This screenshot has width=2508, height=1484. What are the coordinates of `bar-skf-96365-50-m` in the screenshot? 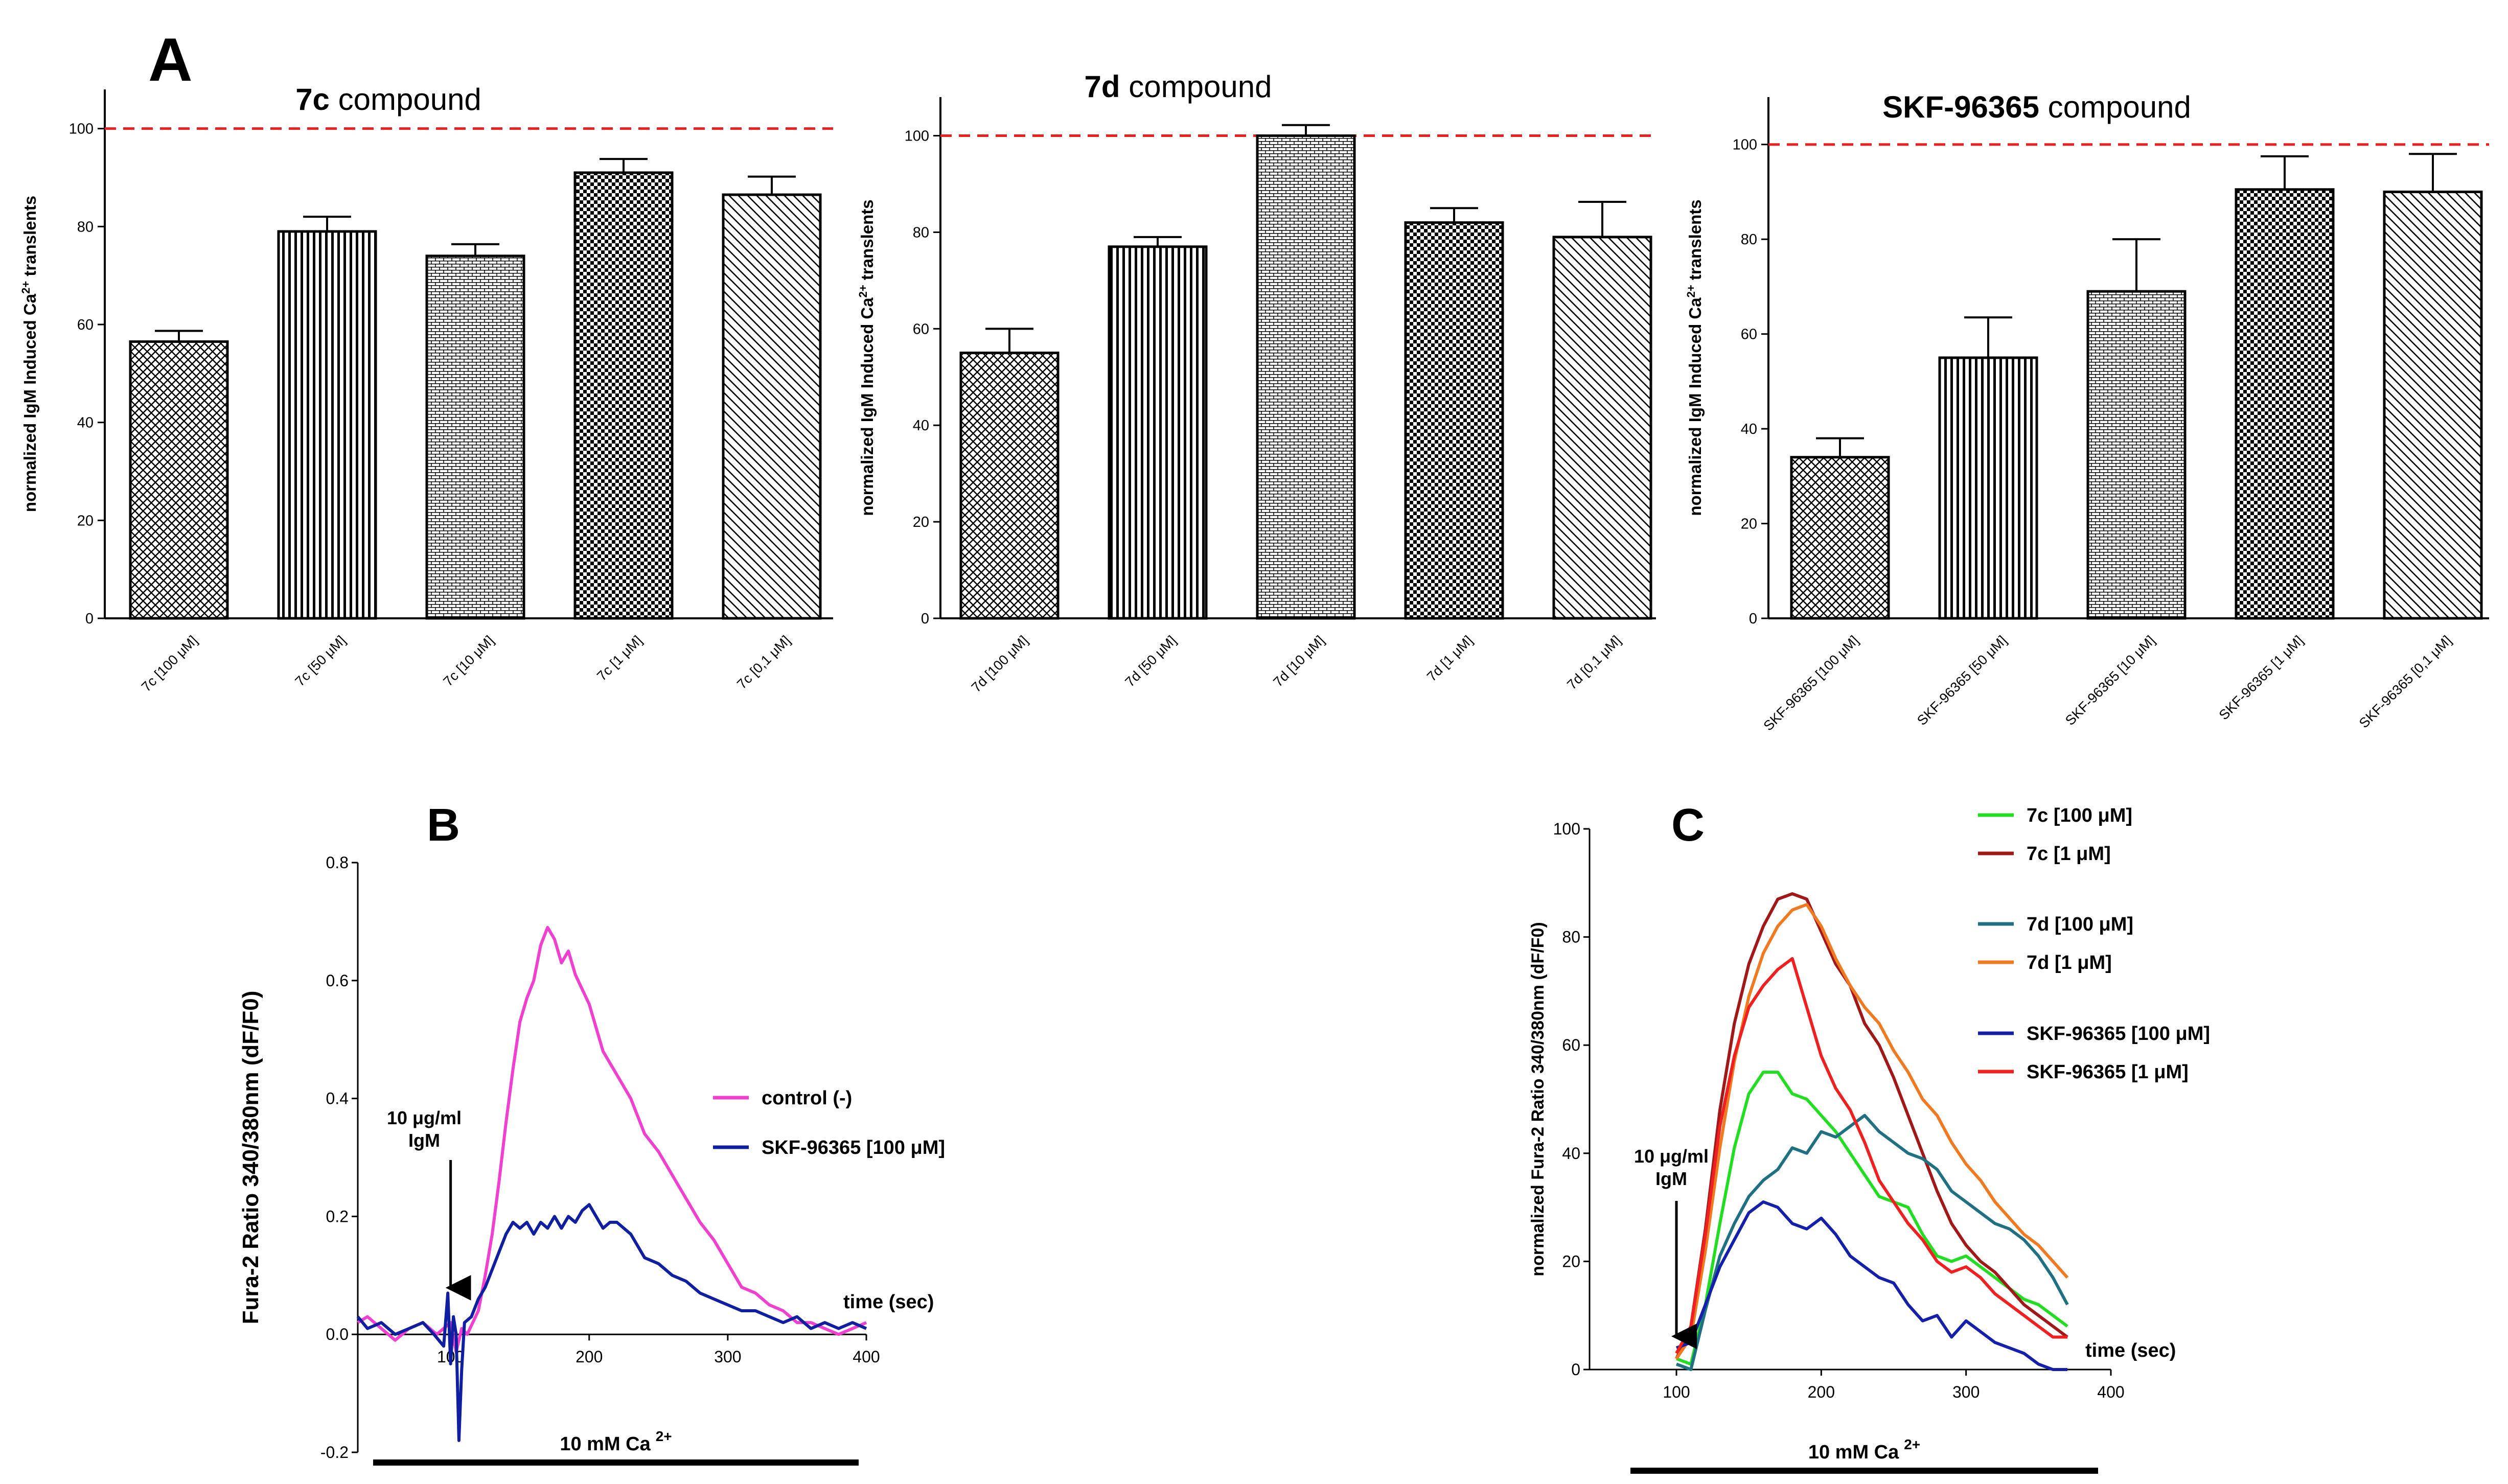 It's located at (1988, 488).